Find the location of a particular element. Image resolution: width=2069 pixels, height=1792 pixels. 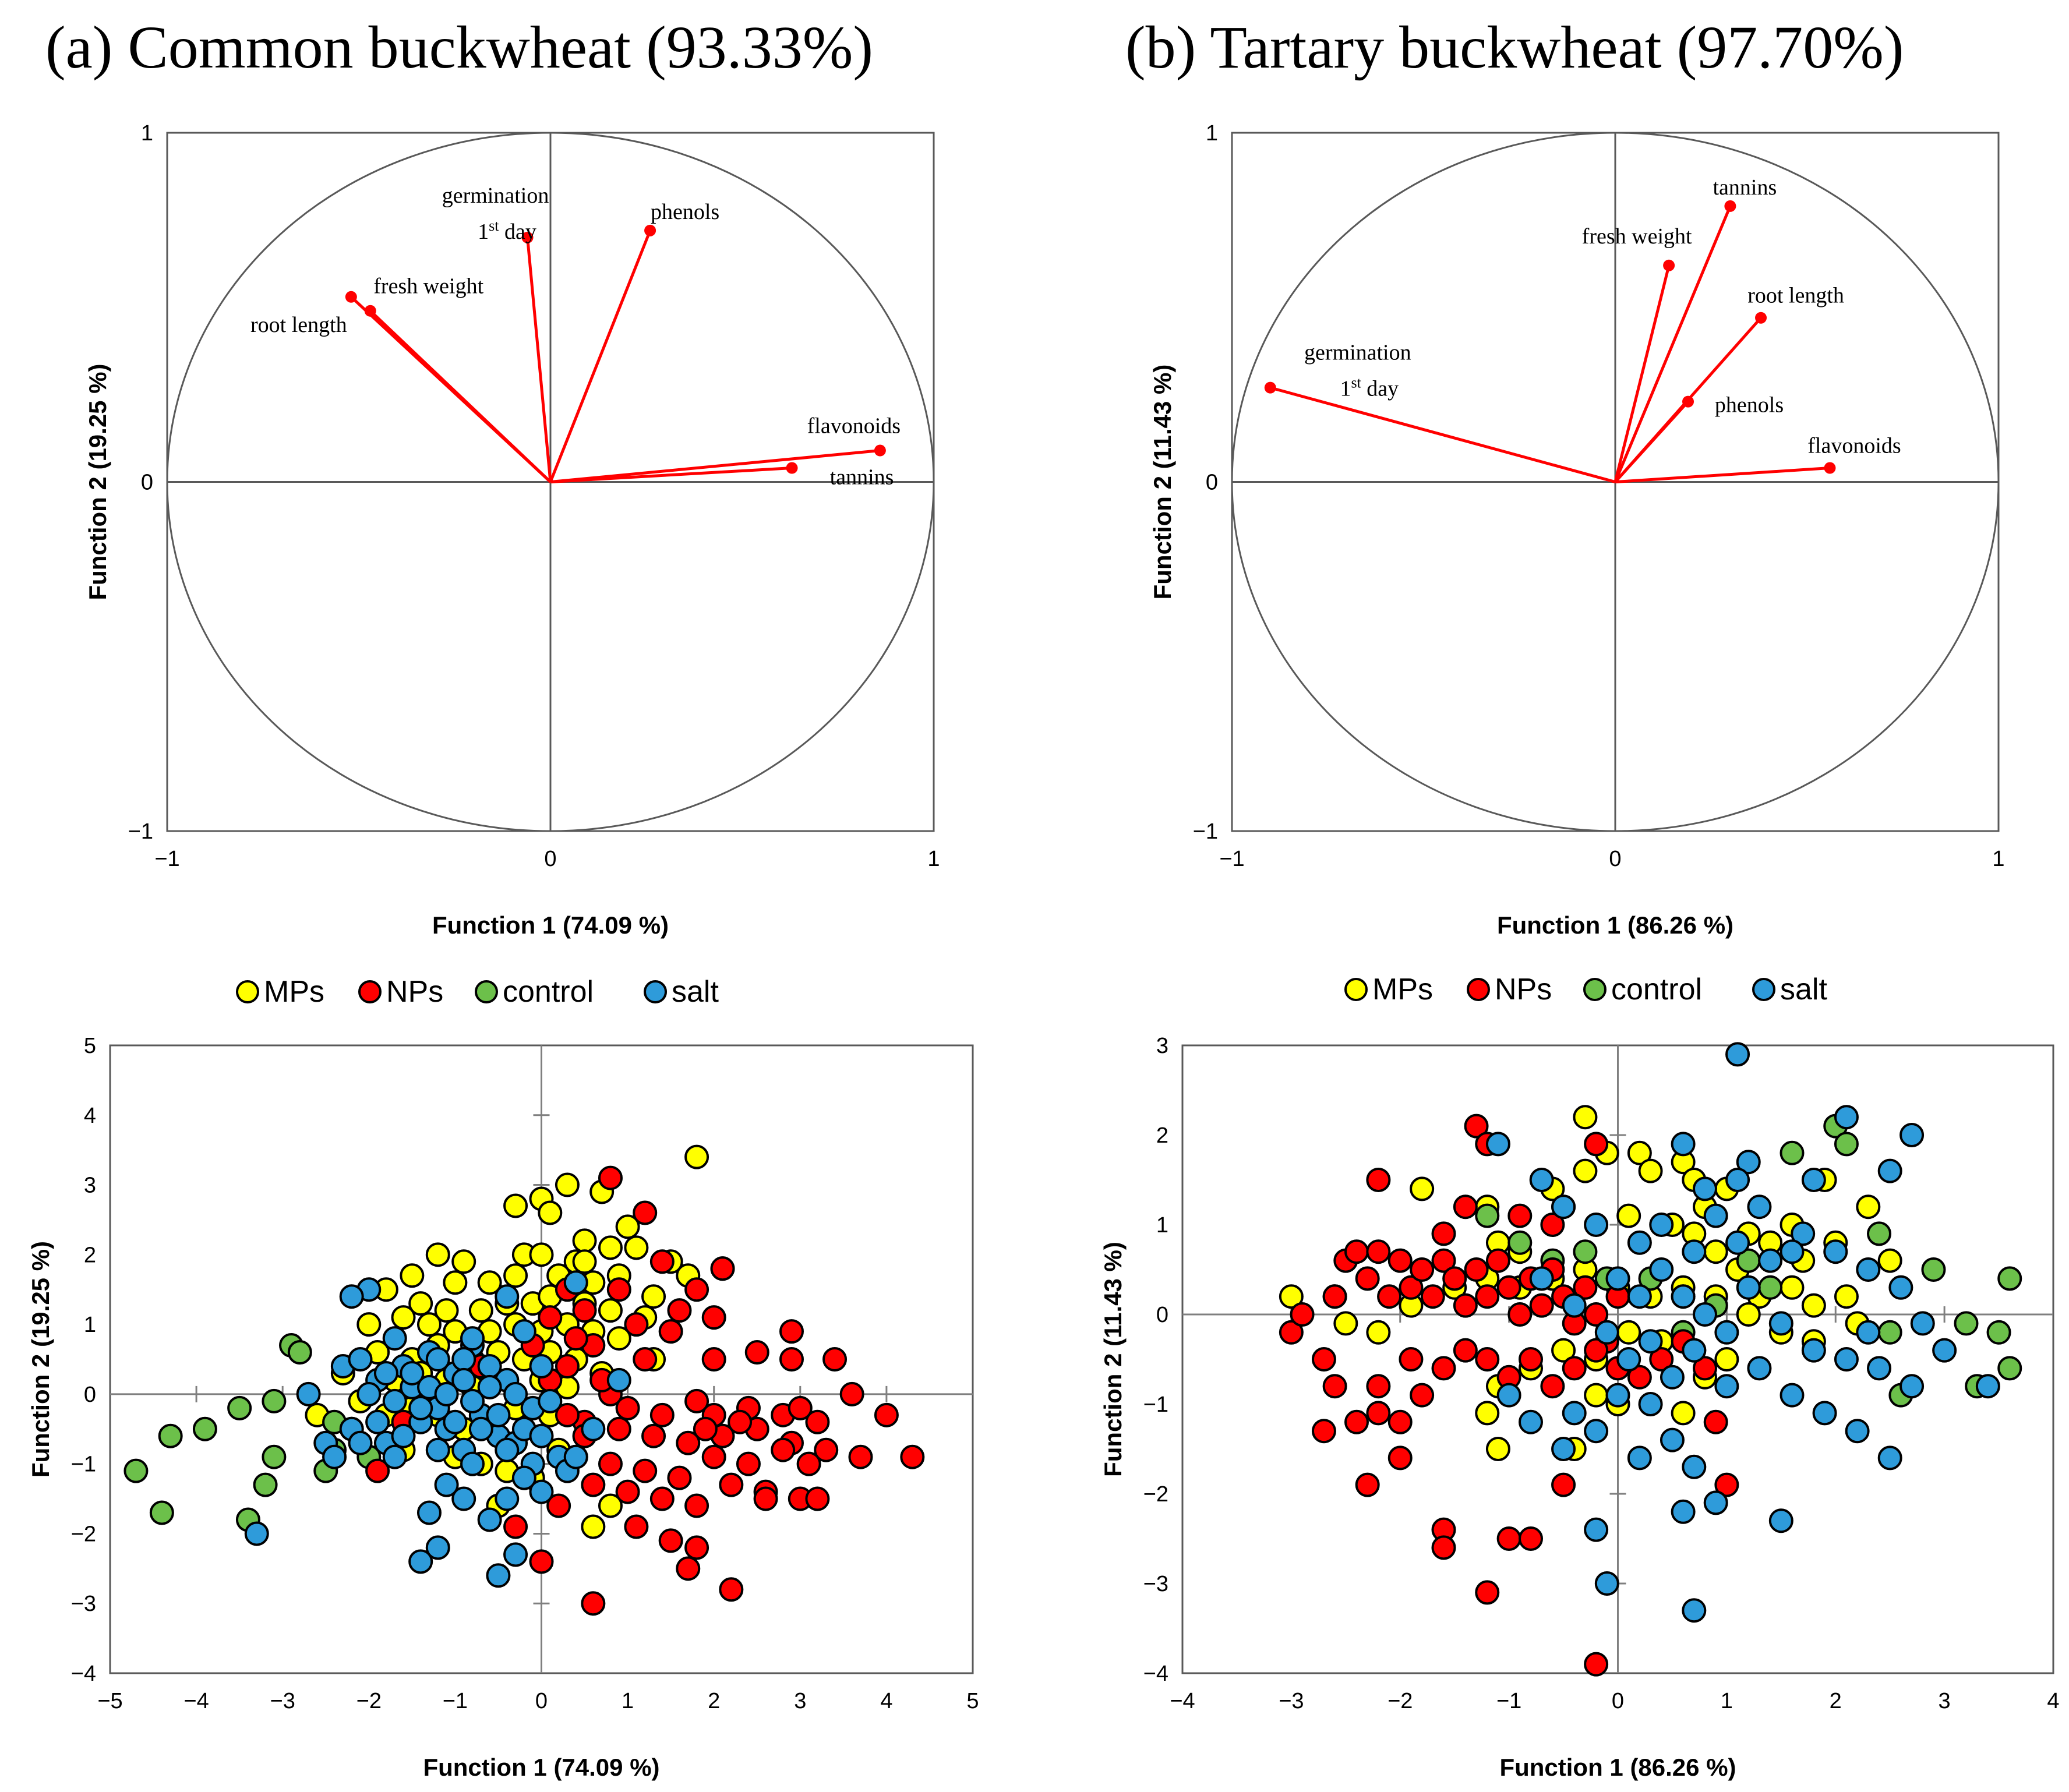

y-tick-label: 5 is located at coordinates (90, 1046).